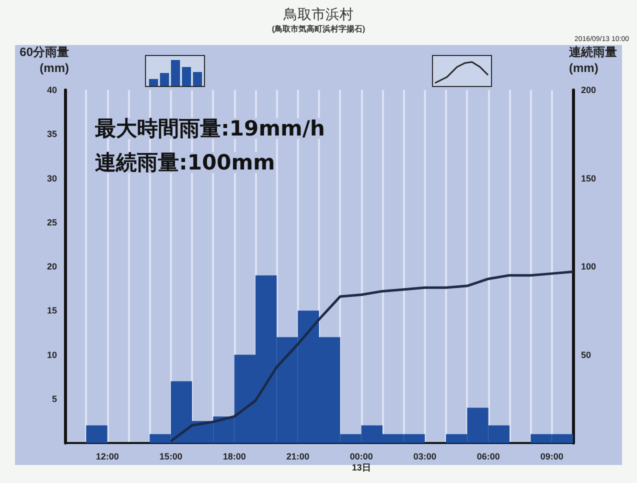 The height and width of the screenshot is (483, 637). Describe the element at coordinates (424, 457) in the screenshot. I see `x-tick-label: 03:00` at that location.